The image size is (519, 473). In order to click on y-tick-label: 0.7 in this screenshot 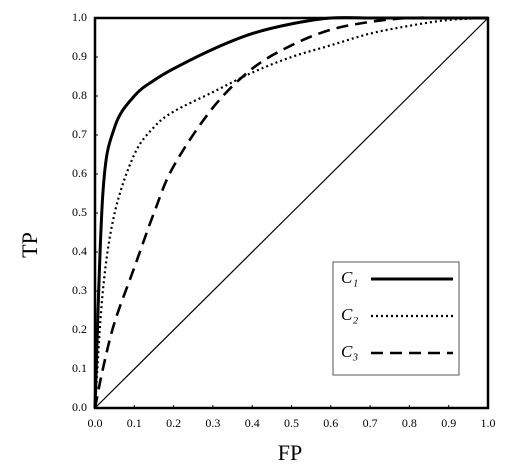, I will do `click(79, 134)`.